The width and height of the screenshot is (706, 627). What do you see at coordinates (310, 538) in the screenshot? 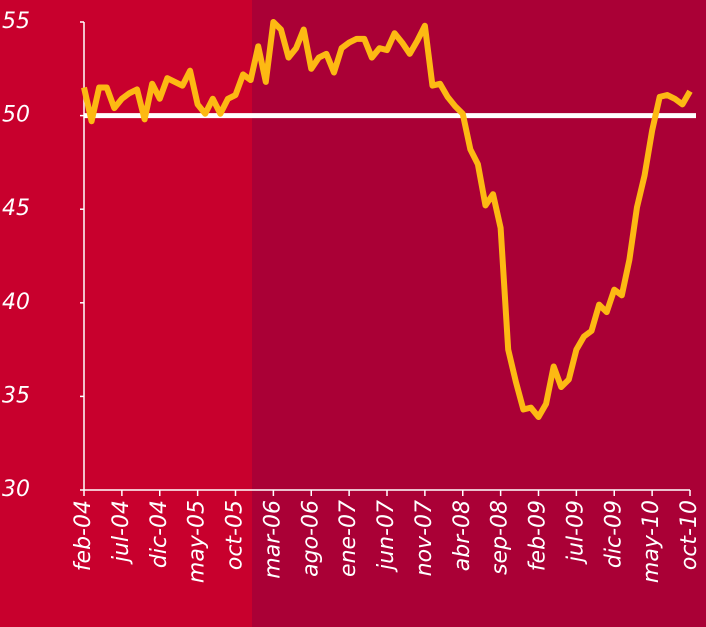
I see `x-tick-label: ago-06` at bounding box center [310, 538].